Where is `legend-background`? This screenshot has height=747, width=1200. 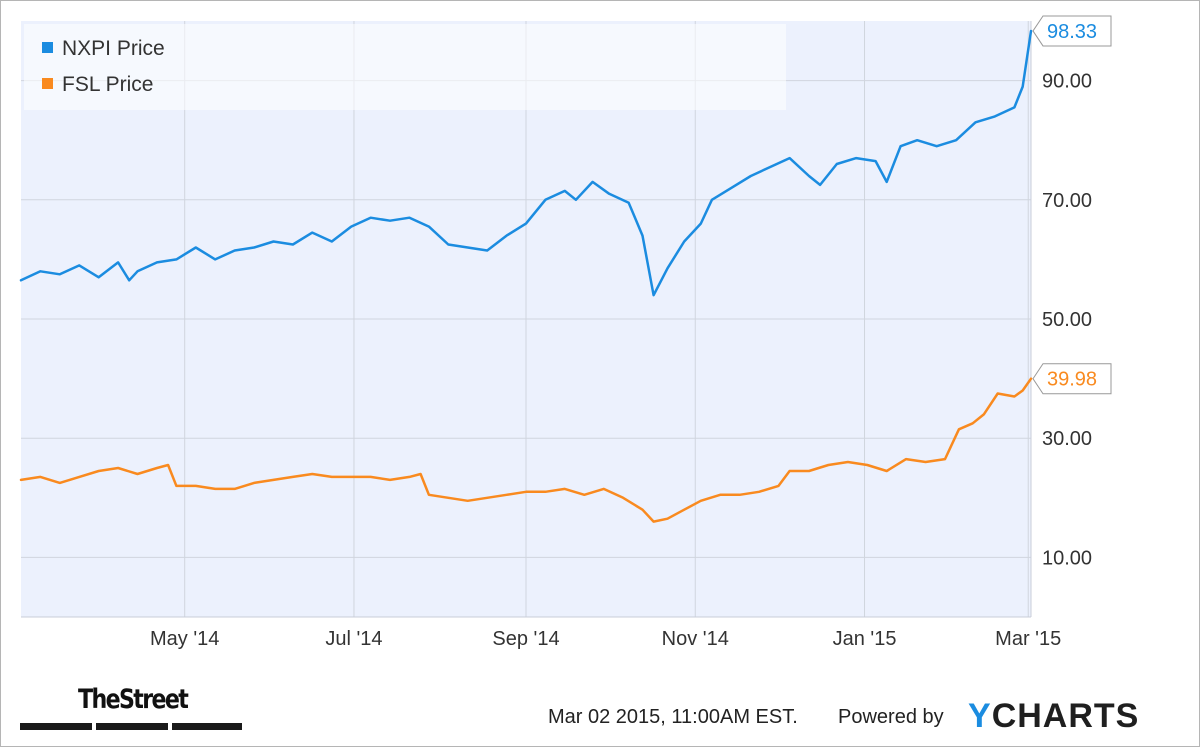 legend-background is located at coordinates (405, 67).